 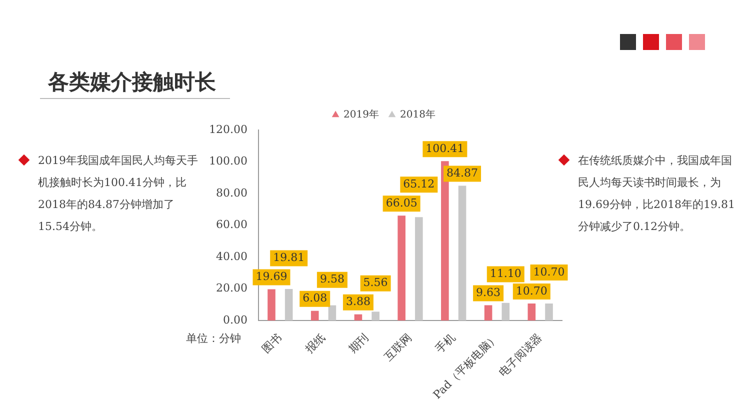 What do you see at coordinates (402, 203) in the screenshot?
I see `data-label: 66.05` at bounding box center [402, 203].